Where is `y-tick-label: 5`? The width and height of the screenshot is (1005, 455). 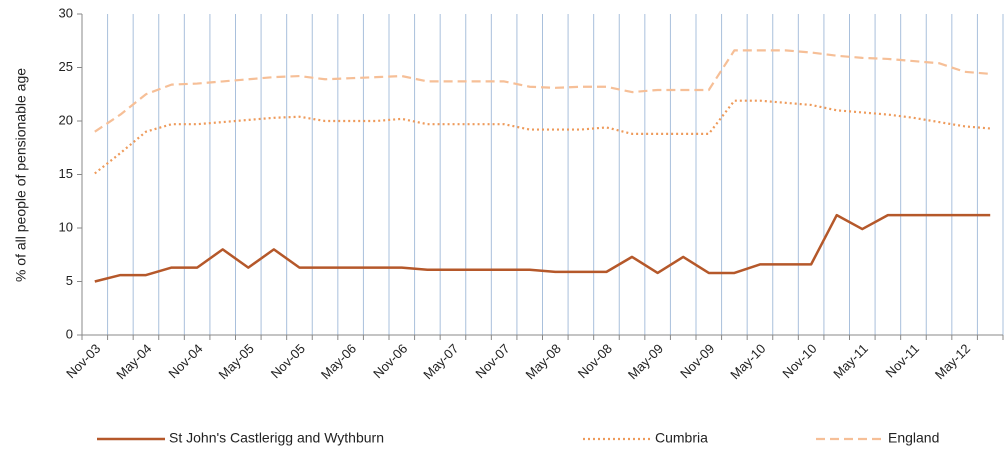
y-tick-label: 5 is located at coordinates (69, 280).